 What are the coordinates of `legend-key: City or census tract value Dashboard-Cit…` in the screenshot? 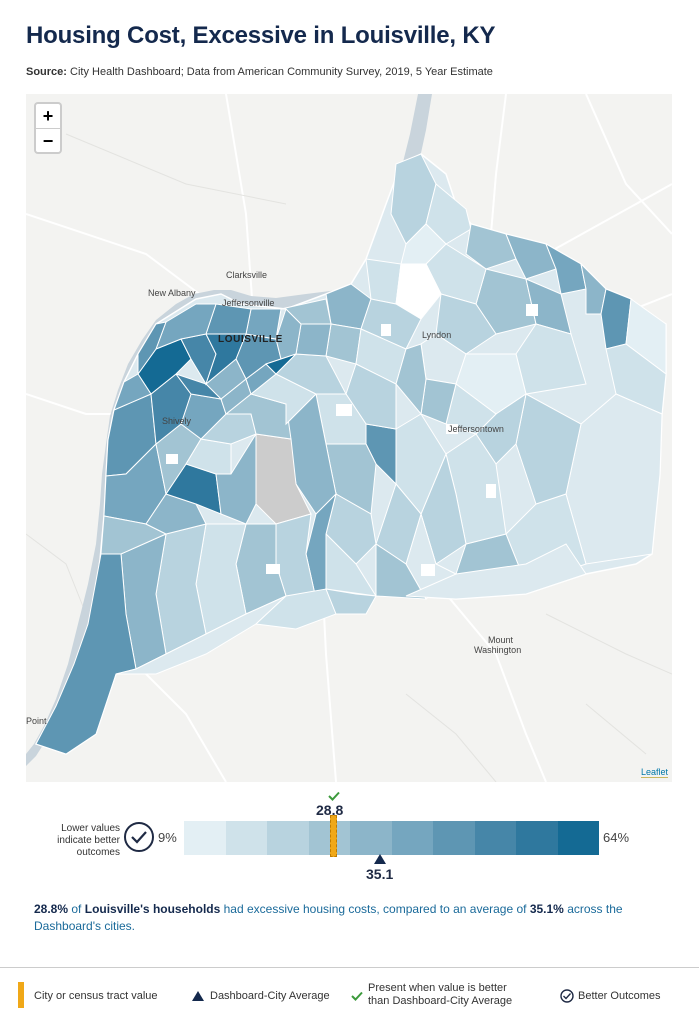 It's located at (349, 995).